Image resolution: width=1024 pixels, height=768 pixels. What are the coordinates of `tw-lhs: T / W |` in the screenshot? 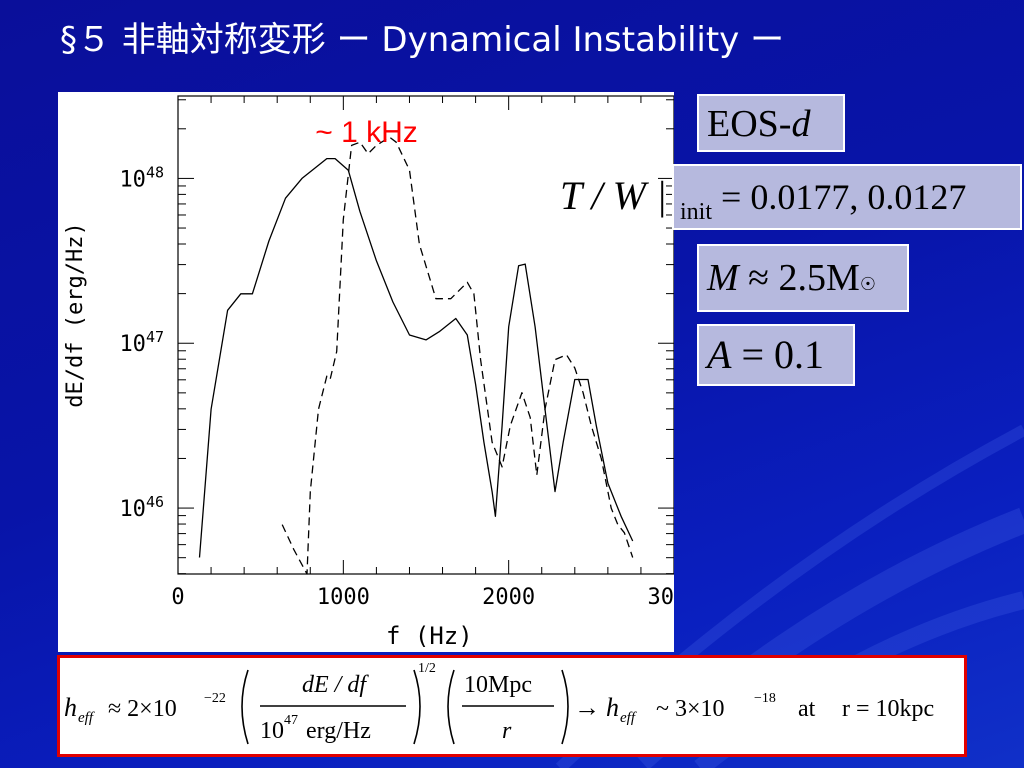 It's located at (613, 196).